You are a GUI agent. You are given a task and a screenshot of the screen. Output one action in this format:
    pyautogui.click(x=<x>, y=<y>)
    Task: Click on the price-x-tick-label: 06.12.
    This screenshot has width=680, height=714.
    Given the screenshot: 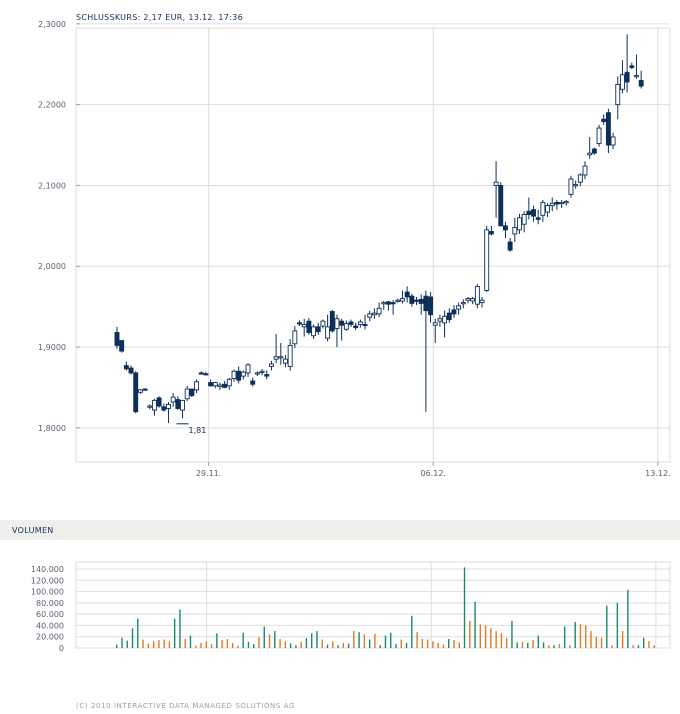 What is the action you would take?
    pyautogui.click(x=433, y=473)
    